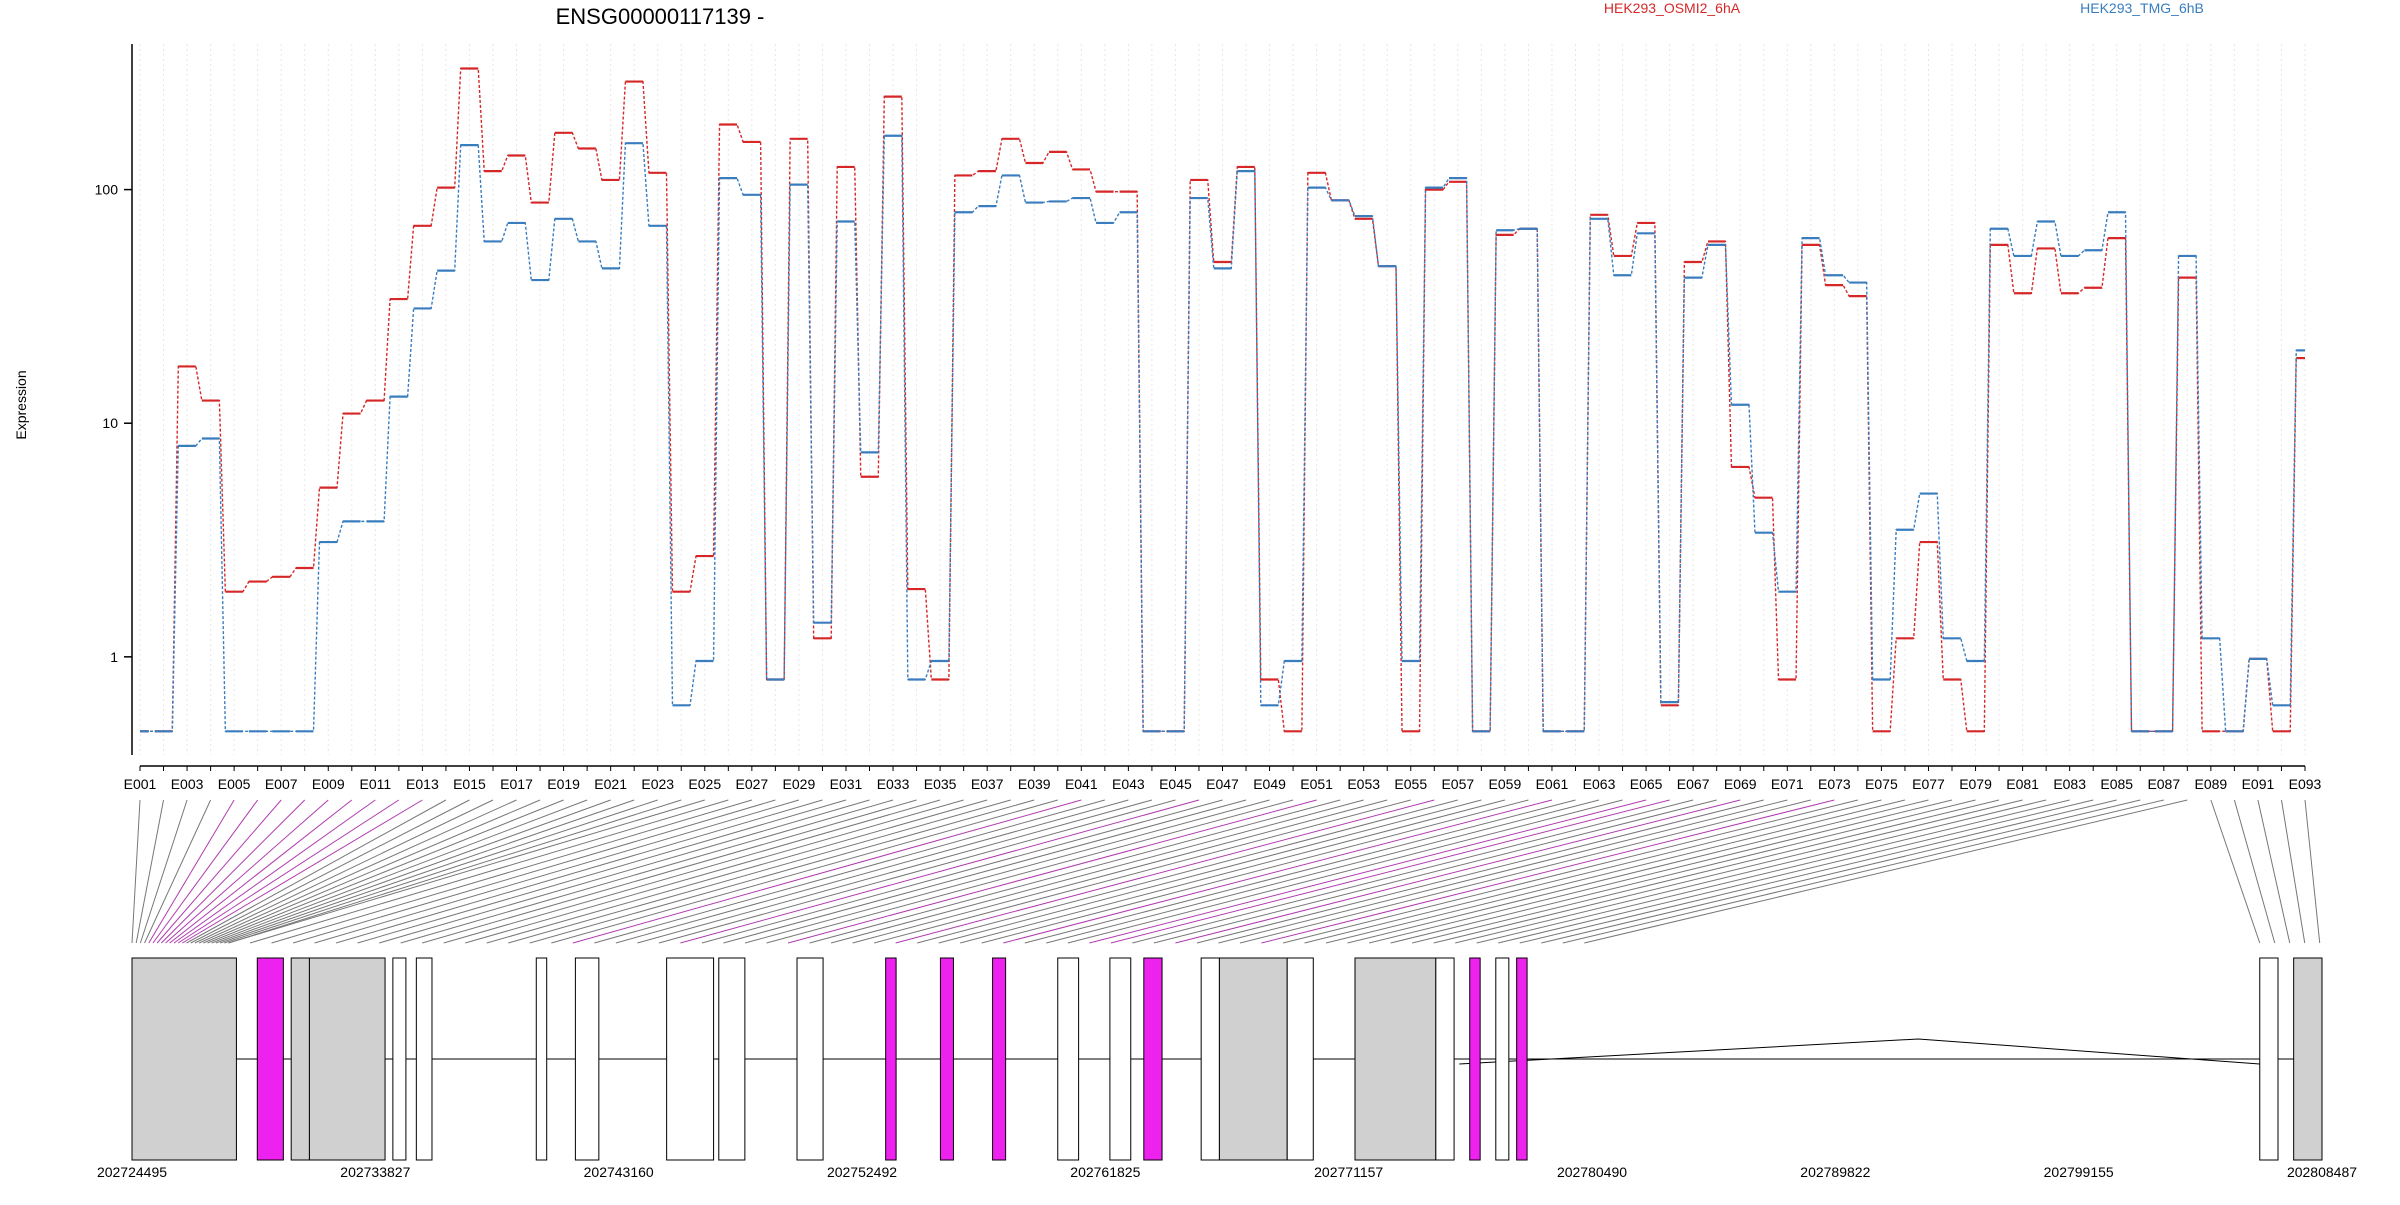 This screenshot has width=2400, height=1205. I want to click on x-tick-label: E045, so click(1175, 784).